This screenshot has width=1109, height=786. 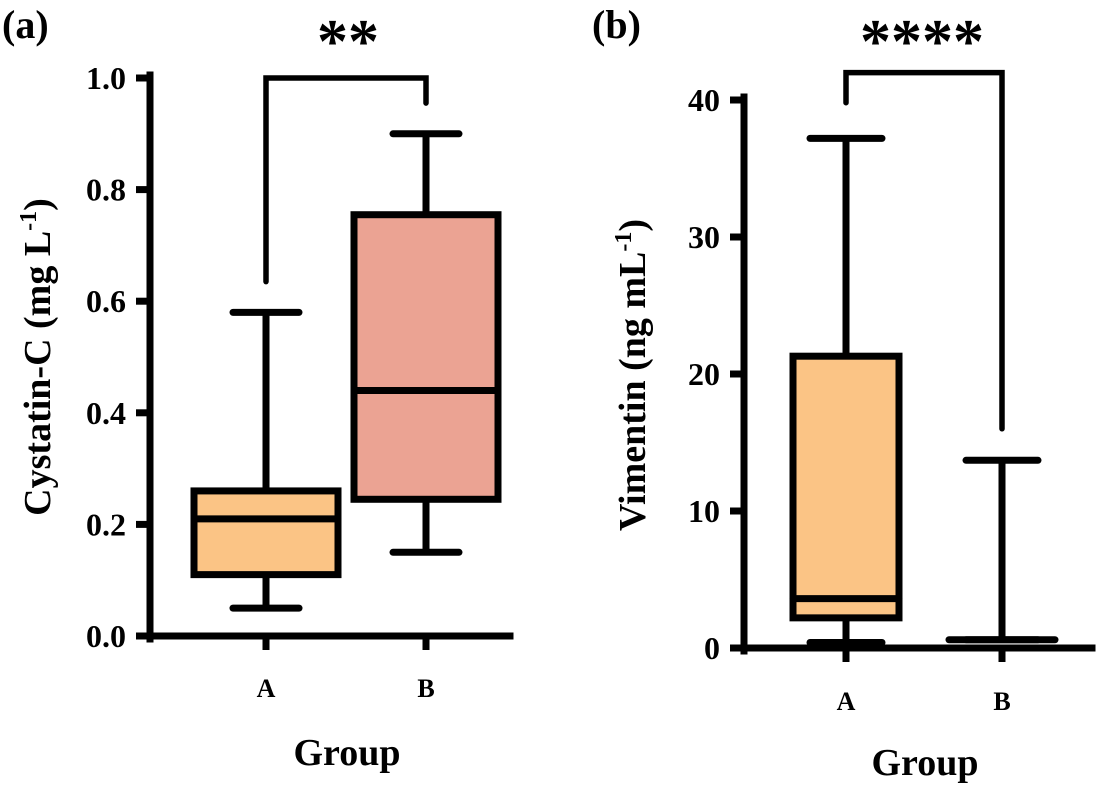 I want to click on panel-a-y-axis-title: Cystatin-C (mg L-1), so click(x=37, y=357).